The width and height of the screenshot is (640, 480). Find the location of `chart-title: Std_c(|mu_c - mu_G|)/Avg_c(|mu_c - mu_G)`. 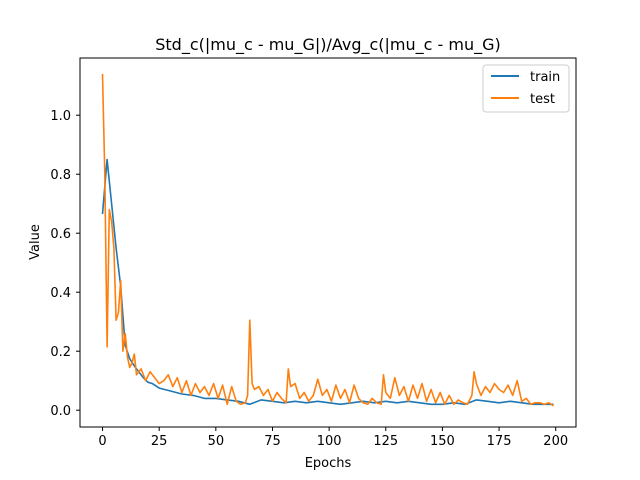

chart-title: Std_c(|mu_c - mu_G|)/Avg_c(|mu_c - mu_G) is located at coordinates (328, 45).